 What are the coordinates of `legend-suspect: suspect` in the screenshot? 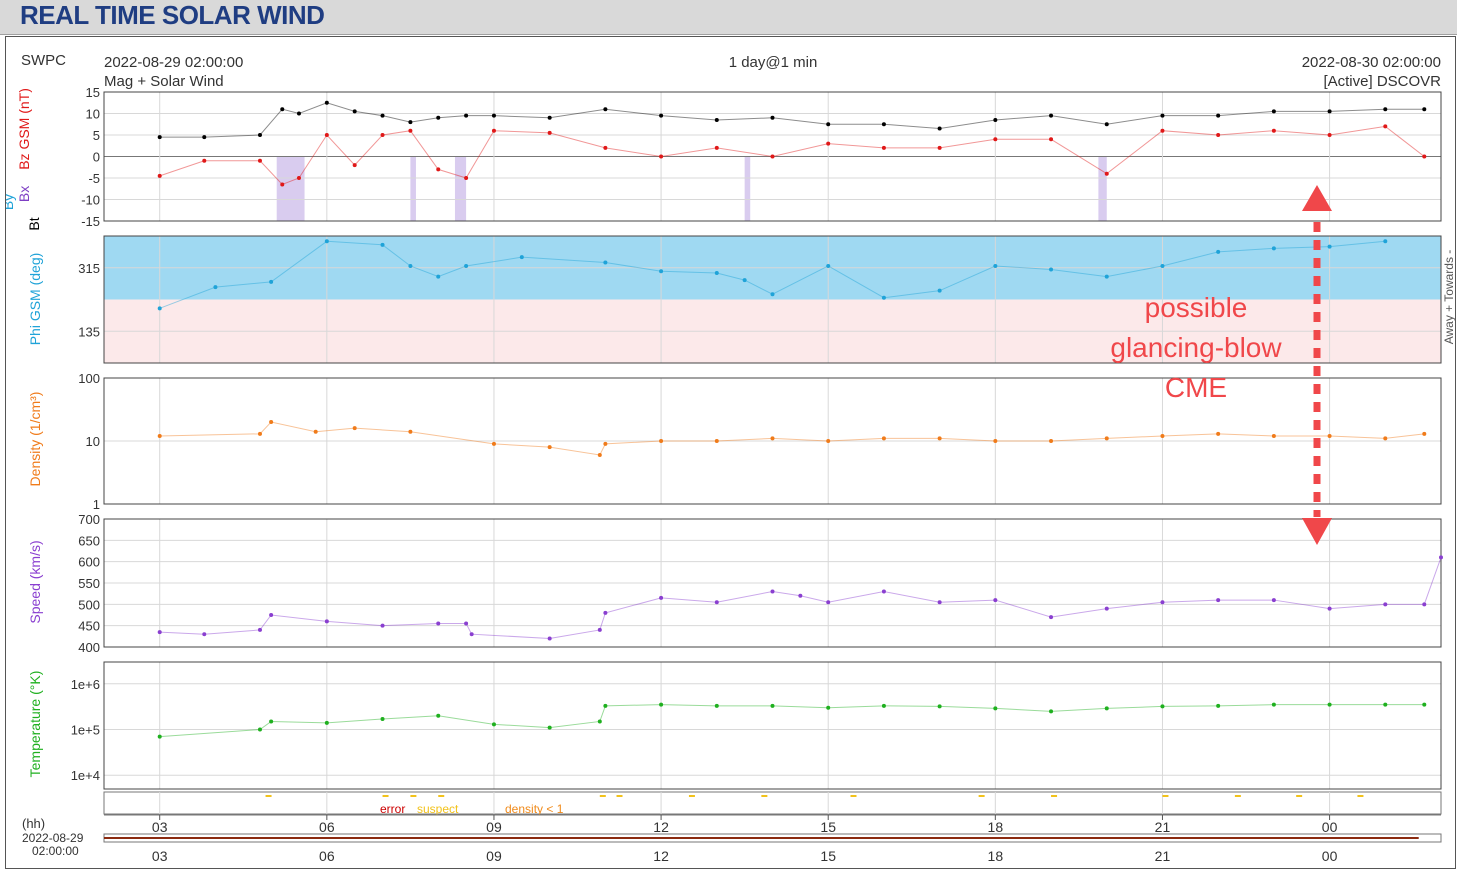 It's located at (438, 809).